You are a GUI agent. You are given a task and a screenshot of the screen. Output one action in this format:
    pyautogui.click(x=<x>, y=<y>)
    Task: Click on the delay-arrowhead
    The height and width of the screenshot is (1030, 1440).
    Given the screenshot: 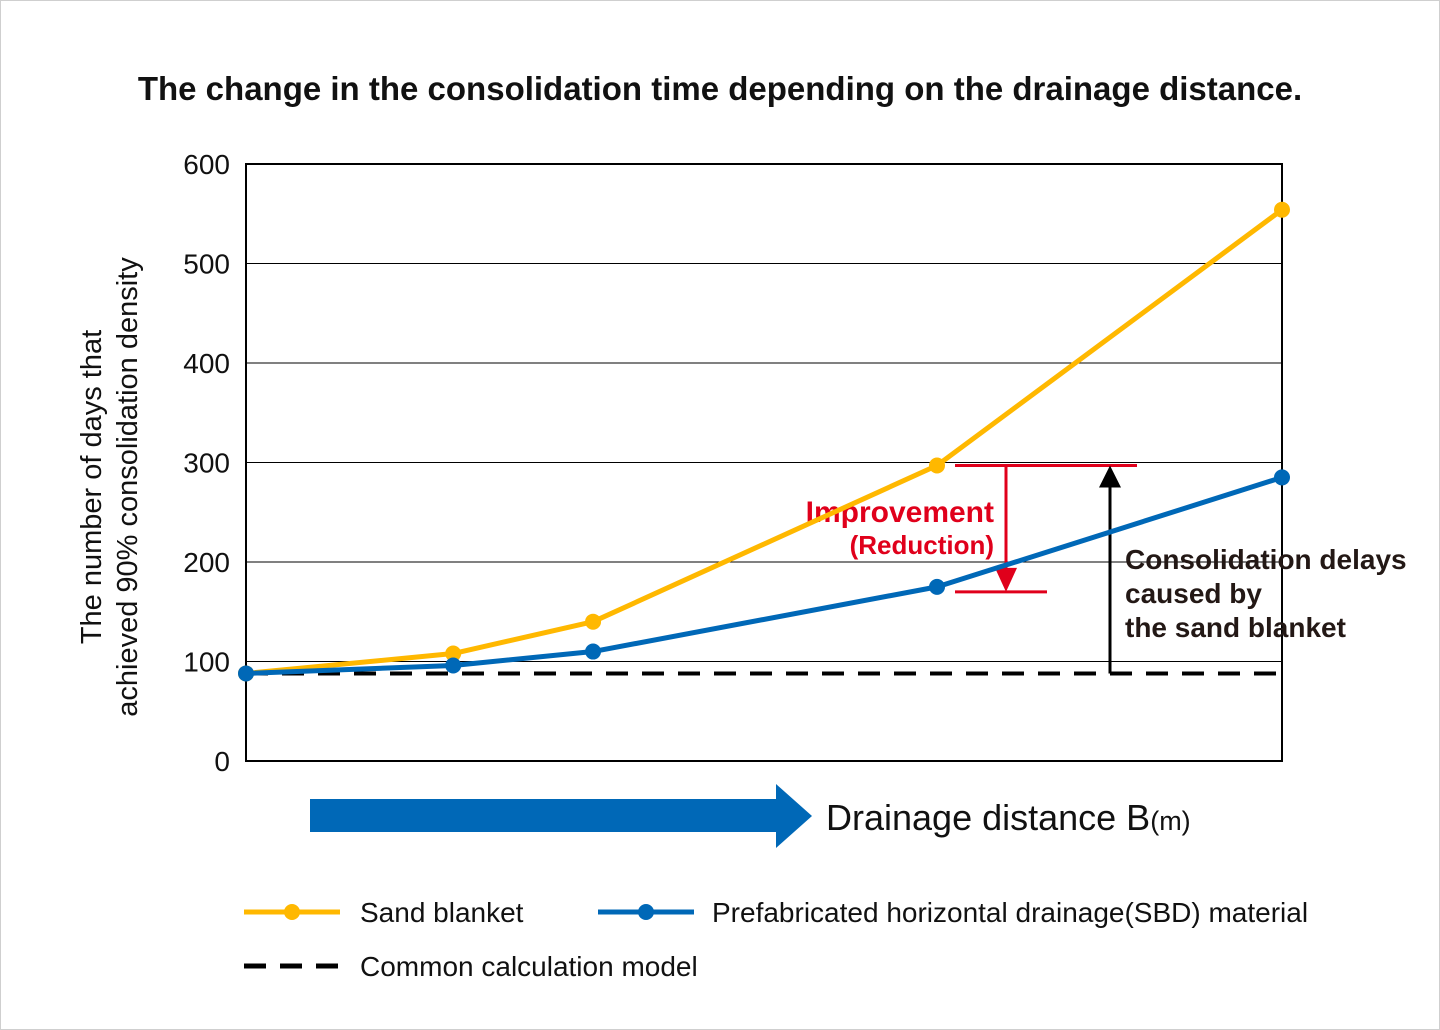 What is the action you would take?
    pyautogui.click(x=1110, y=476)
    